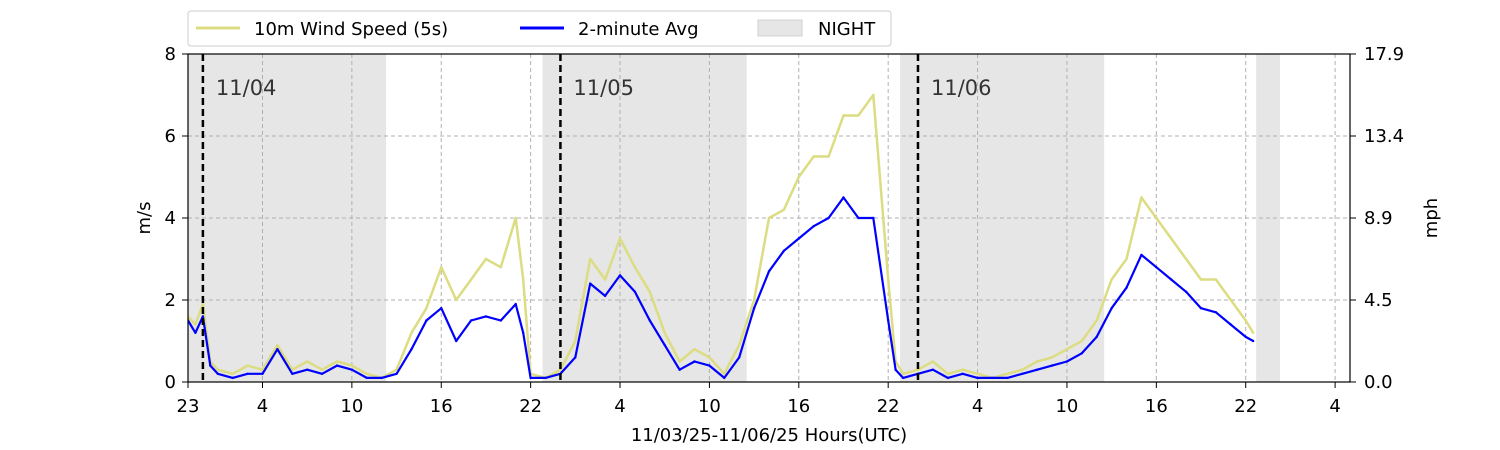 This screenshot has width=1500, height=450. Describe the element at coordinates (246, 88) in the screenshot. I see `day-marker-label: 11/04` at that location.